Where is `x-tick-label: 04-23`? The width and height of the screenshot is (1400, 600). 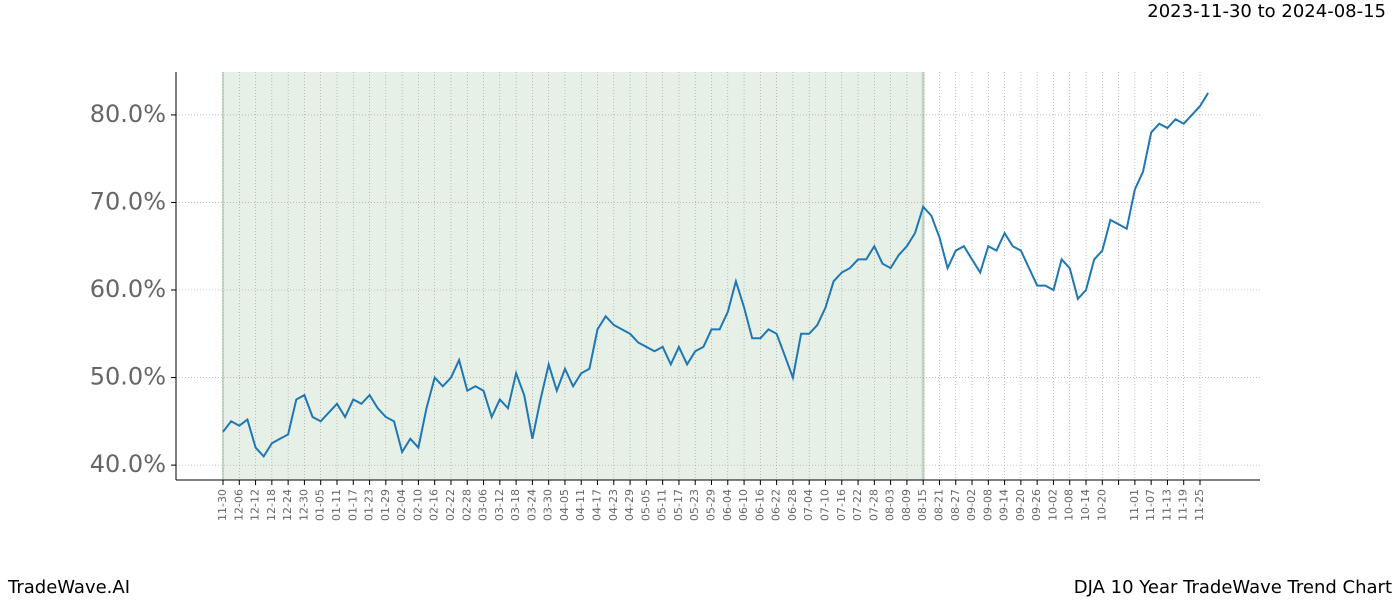
x-tick-label: 04-23 is located at coordinates (613, 505).